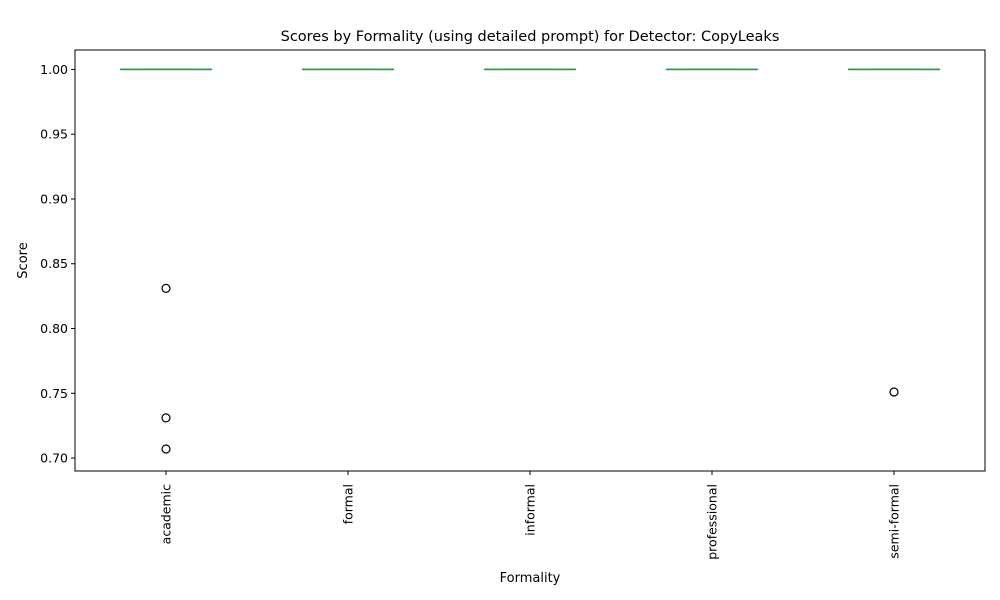 This screenshot has width=1000, height=600. Describe the element at coordinates (54, 134) in the screenshot. I see `y-tick-label: 0.95` at that location.